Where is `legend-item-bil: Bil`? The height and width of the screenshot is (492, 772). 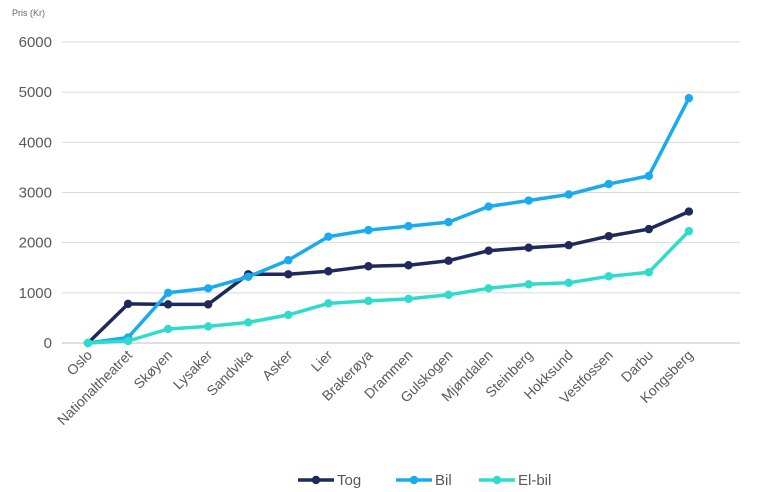
legend-item-bil: Bil is located at coordinates (424, 480).